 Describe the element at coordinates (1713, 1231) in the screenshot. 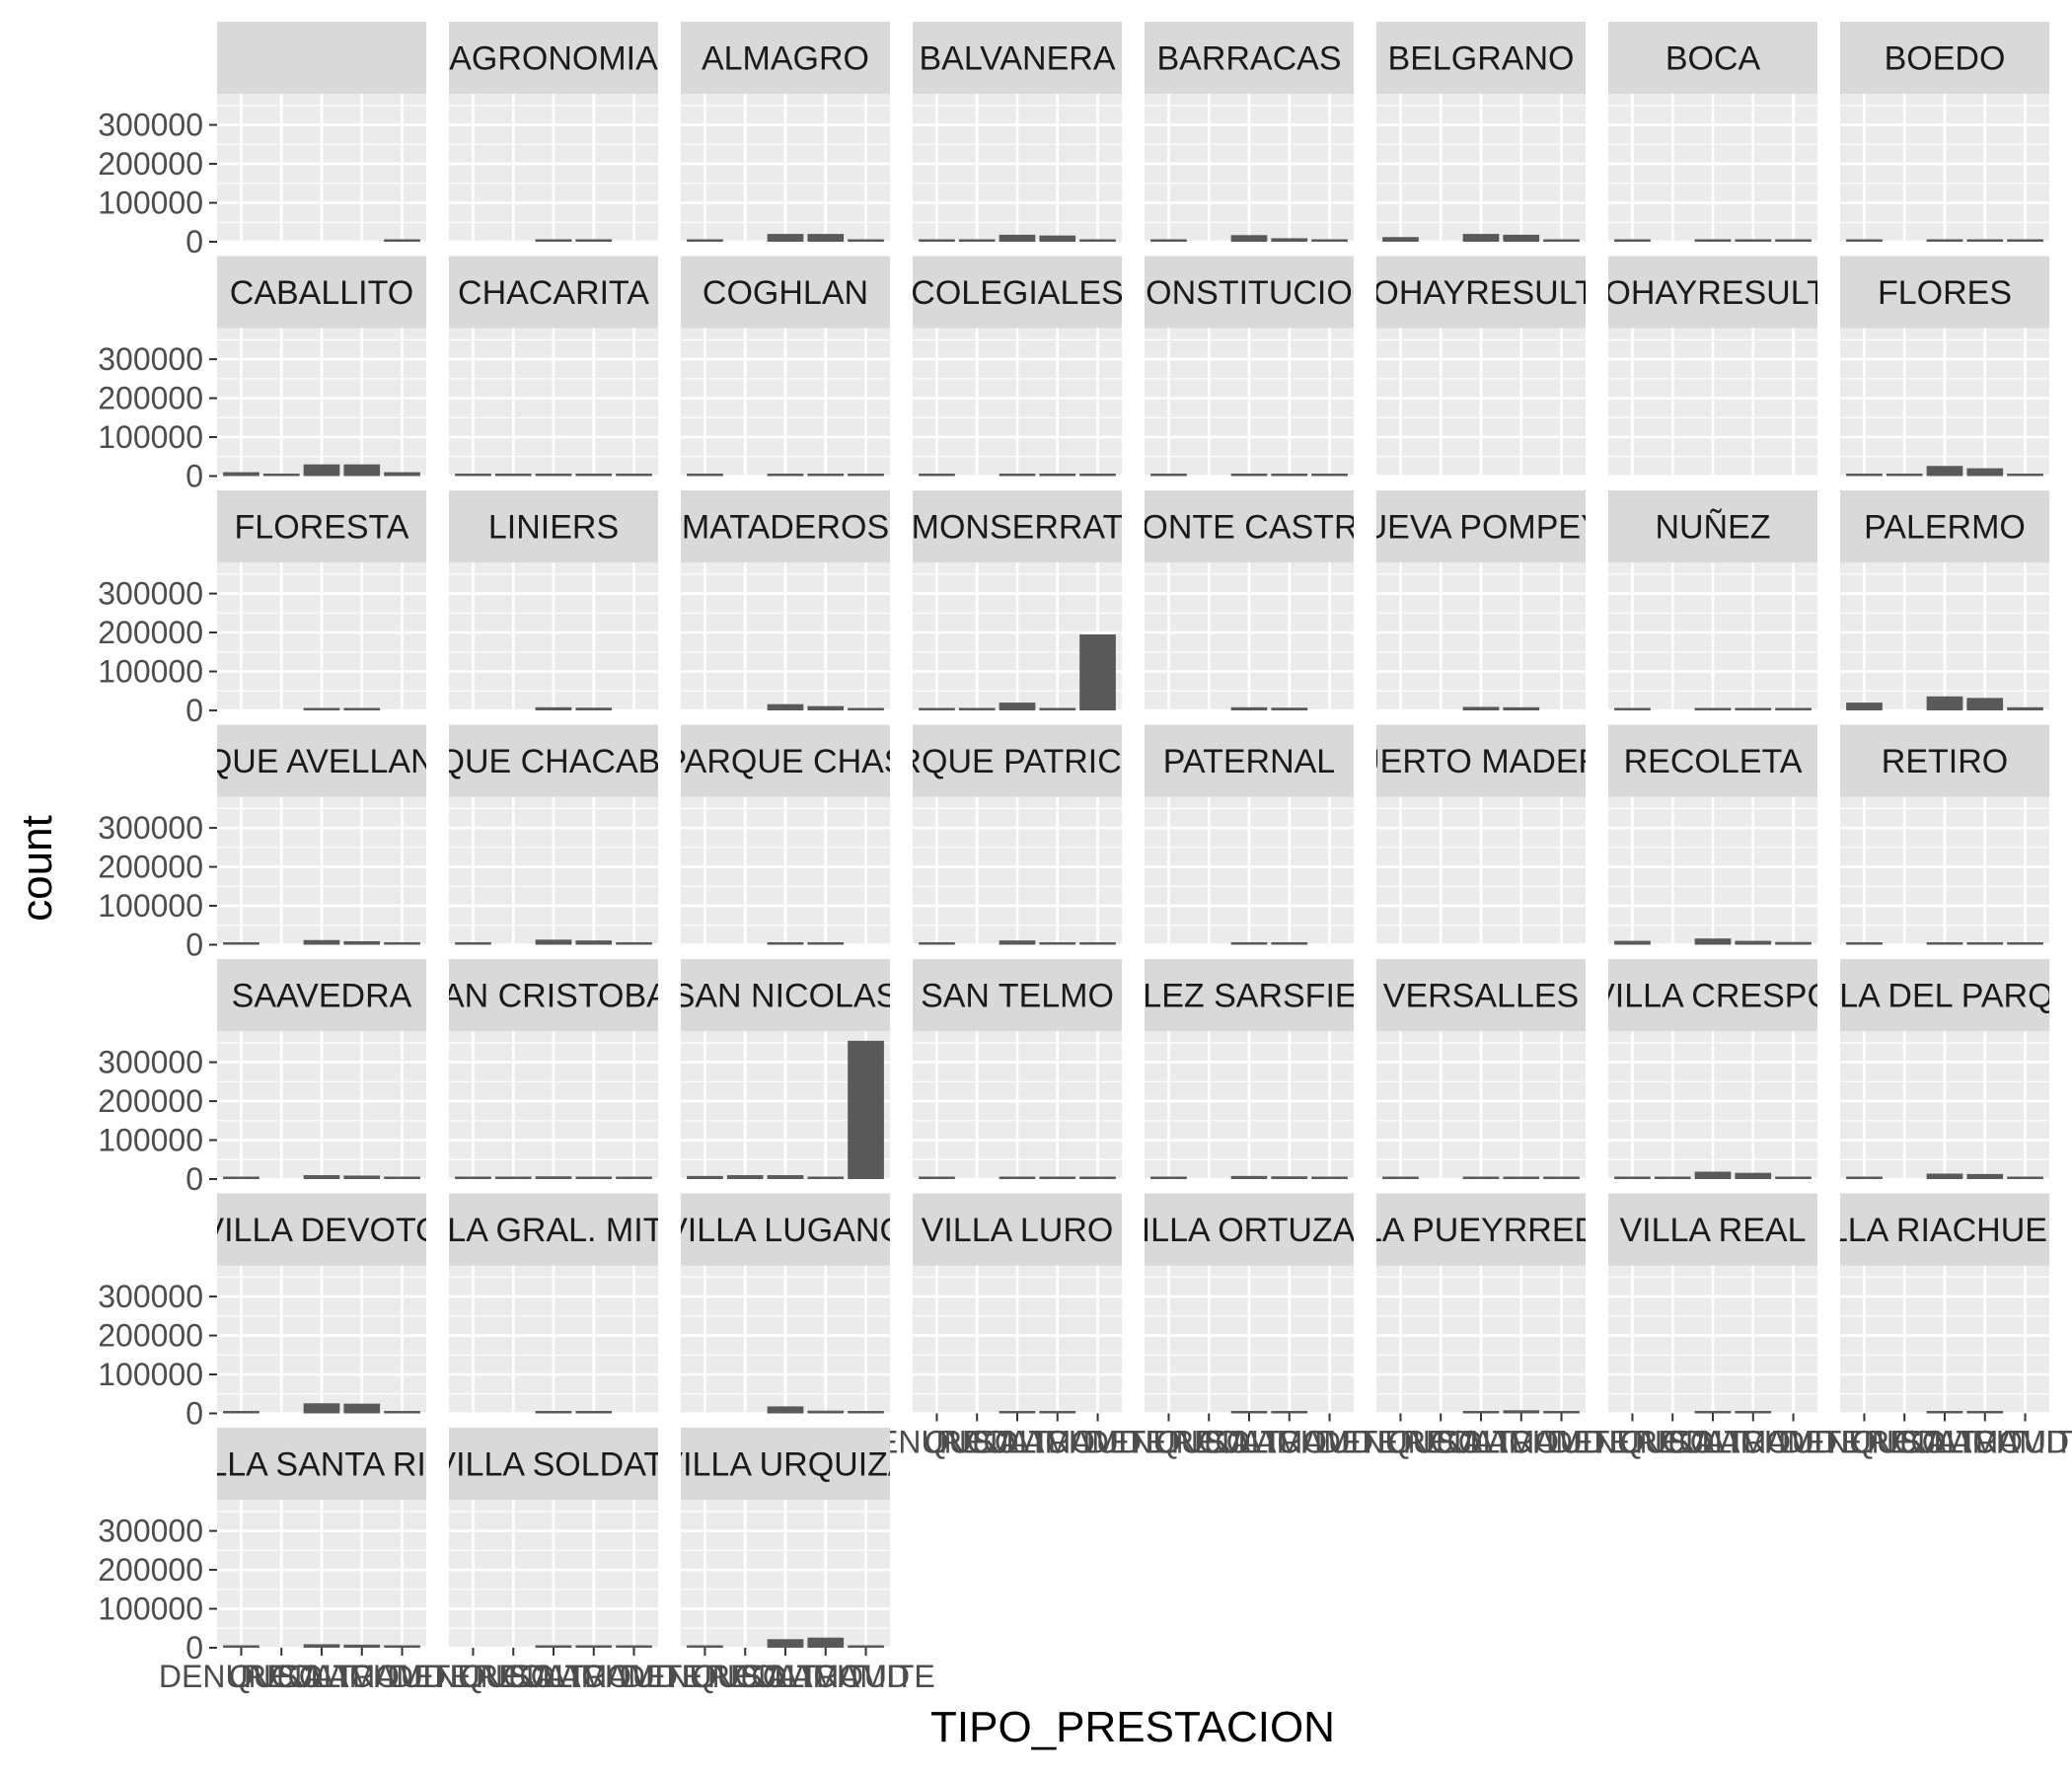

I see `facet-strip-label: VILLA REAL` at that location.